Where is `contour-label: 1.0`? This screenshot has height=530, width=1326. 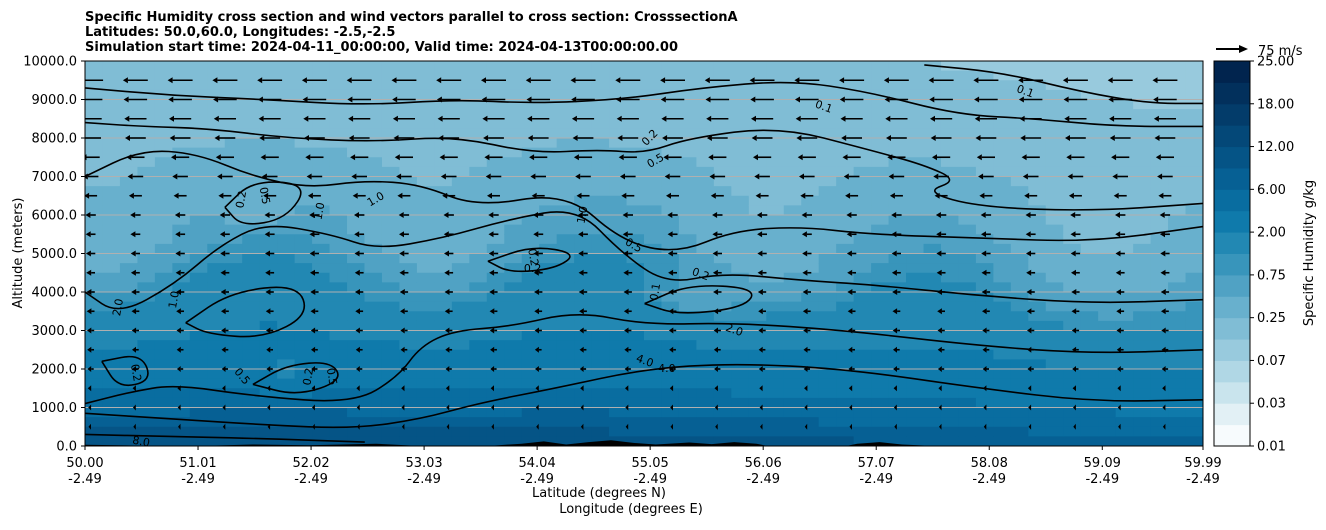
contour-label: 1.0 is located at coordinates (174, 299).